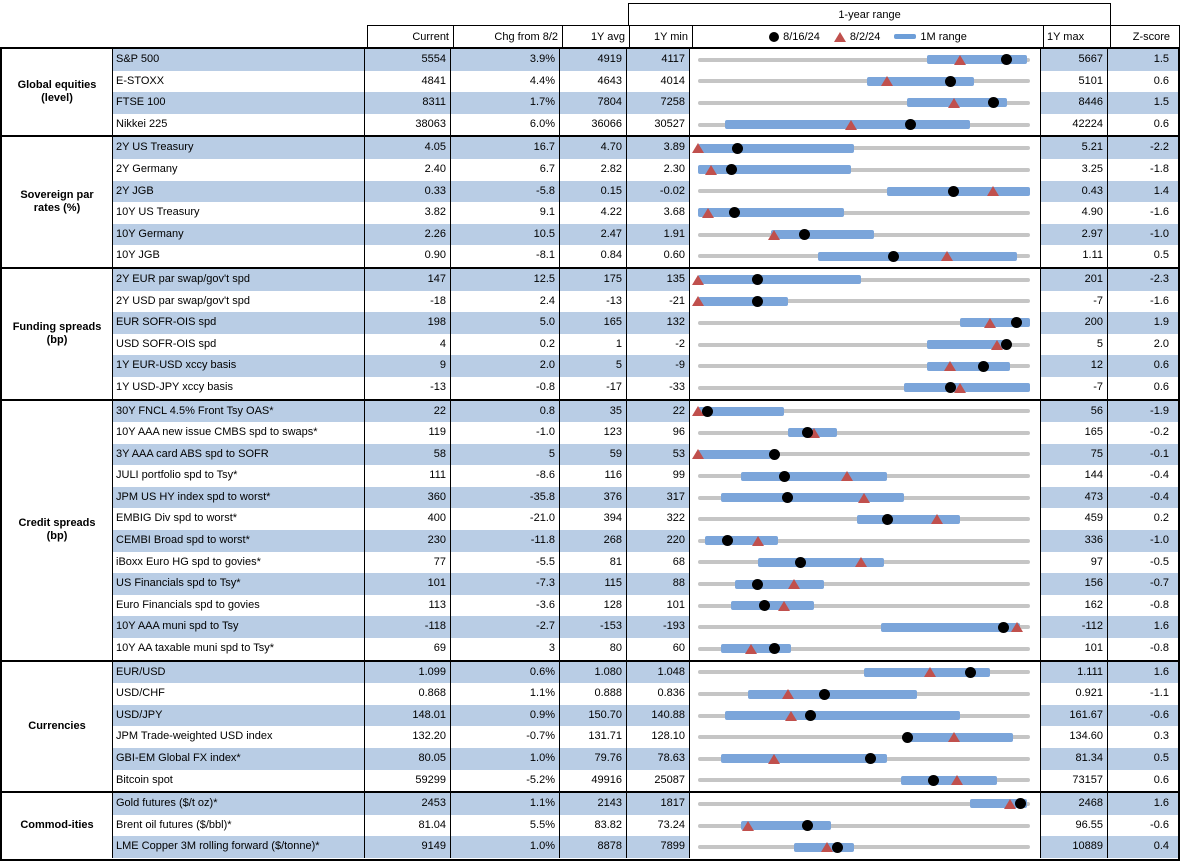 The width and height of the screenshot is (1180, 861). What do you see at coordinates (593, 519) in the screenshot?
I see `1y-avg-cell: 394` at bounding box center [593, 519].